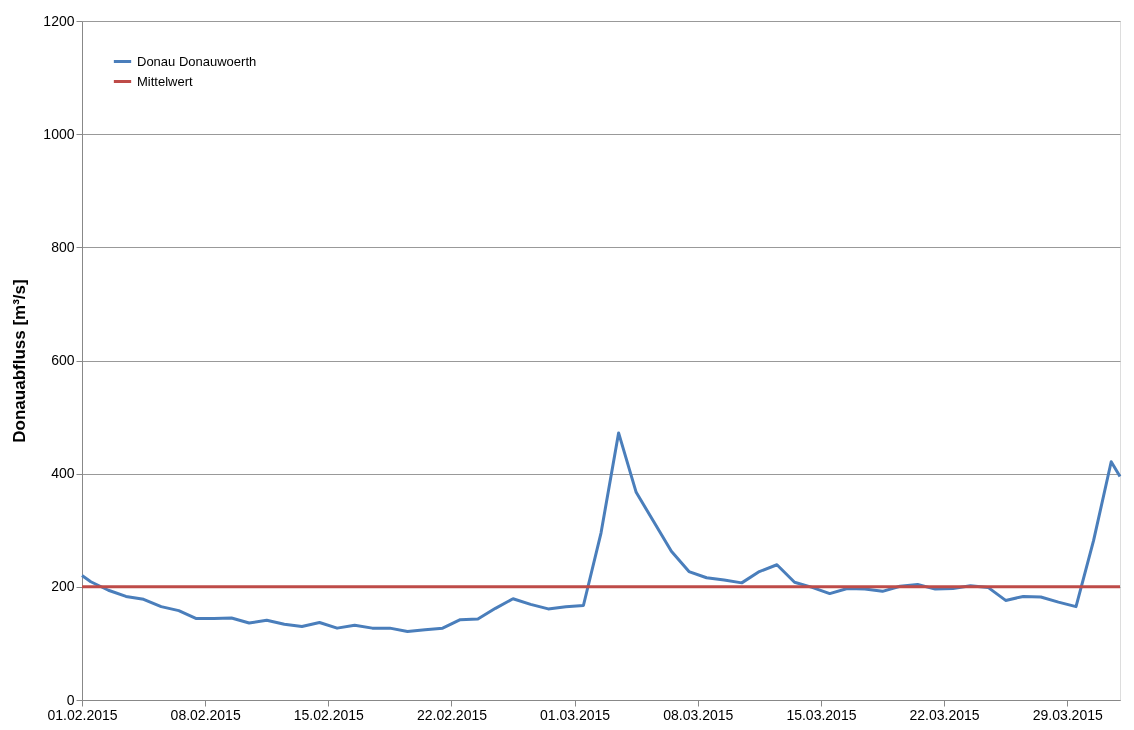 The height and width of the screenshot is (730, 1134). I want to click on x-tick-label: 22.02.2015, so click(452, 714).